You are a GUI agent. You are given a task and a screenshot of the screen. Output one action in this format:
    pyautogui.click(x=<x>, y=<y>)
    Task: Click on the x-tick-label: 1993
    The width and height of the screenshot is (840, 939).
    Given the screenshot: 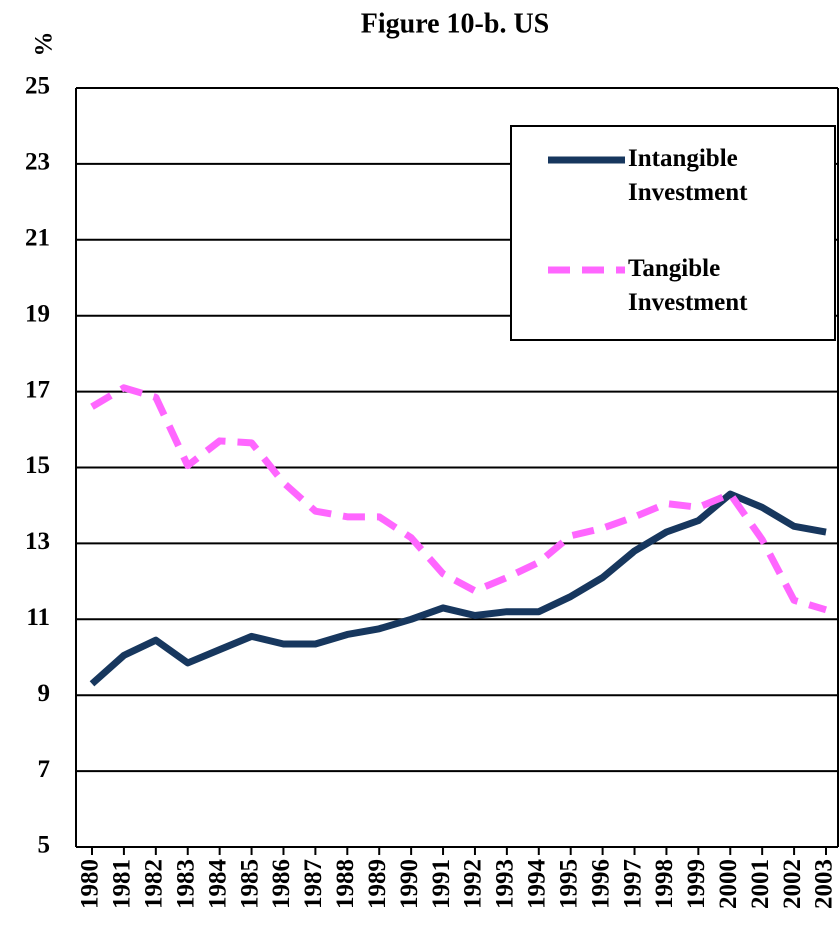 What is the action you would take?
    pyautogui.click(x=505, y=884)
    